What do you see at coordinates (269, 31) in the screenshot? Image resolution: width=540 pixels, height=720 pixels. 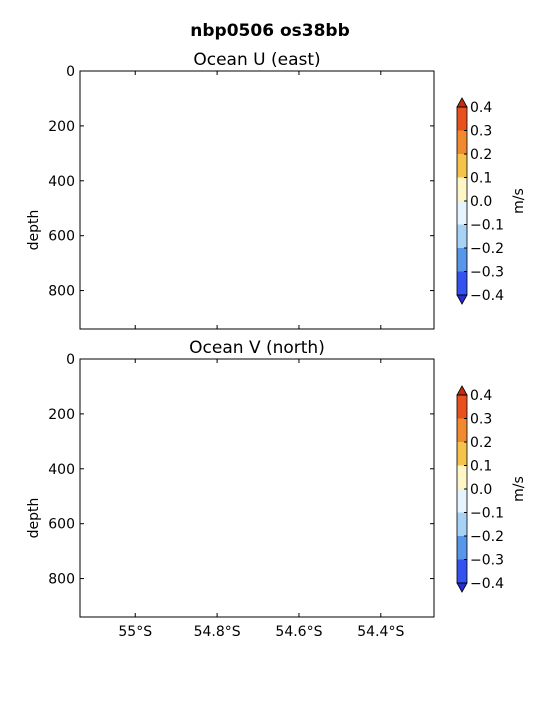 I see `figure-title: nbp0506 os38bb` at bounding box center [269, 31].